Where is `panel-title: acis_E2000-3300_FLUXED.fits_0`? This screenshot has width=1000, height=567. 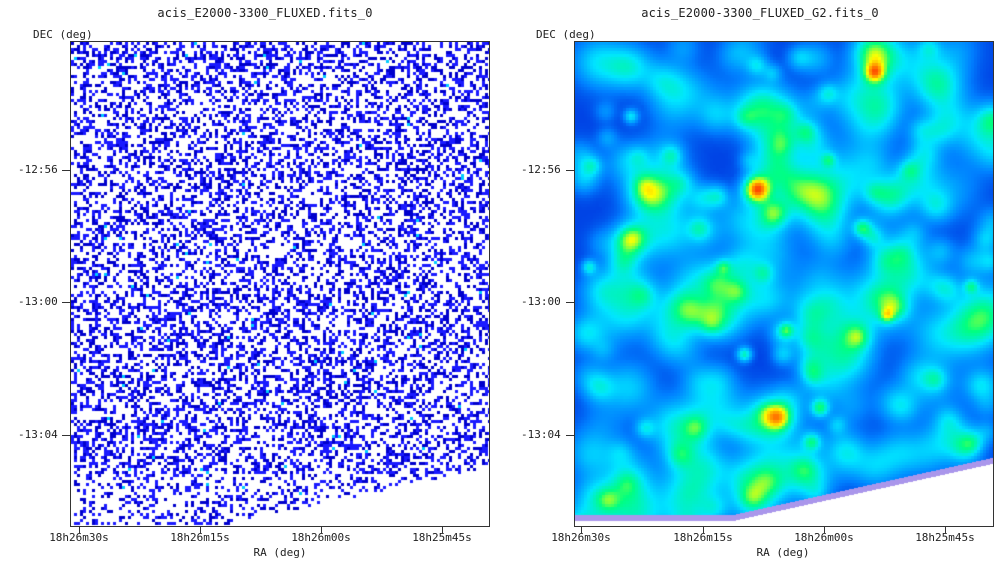
panel-title: acis_E2000-3300_FLUXED.fits_0 is located at coordinates (265, 13).